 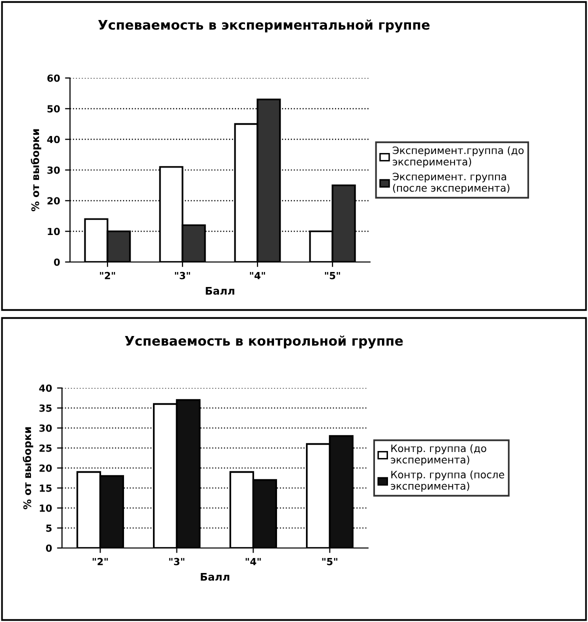 I want to click on legend-label: Эксперимент.группа (до эксперимента), so click(x=458, y=157).